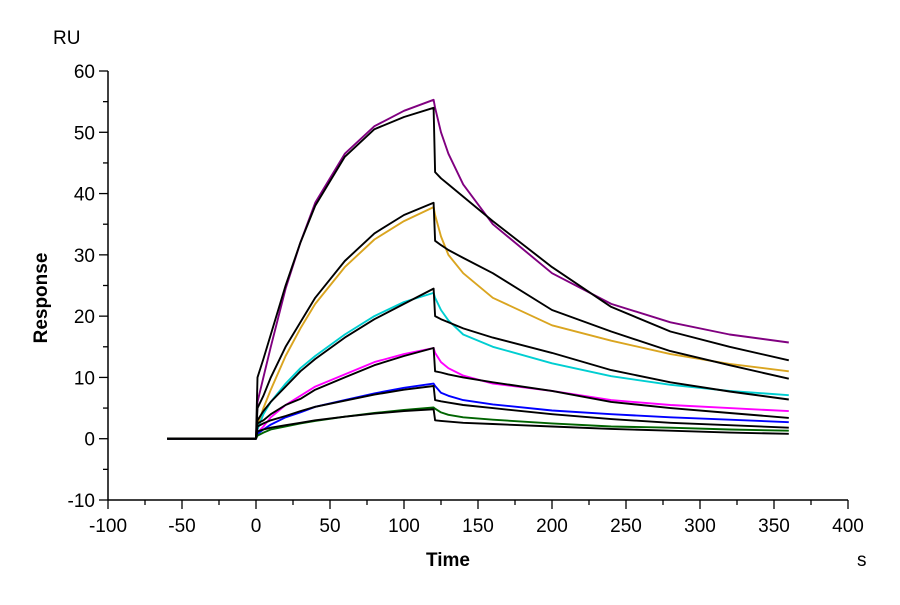 This screenshot has width=900, height=605. What do you see at coordinates (41, 298) in the screenshot?
I see `y-axis-title: Response` at bounding box center [41, 298].